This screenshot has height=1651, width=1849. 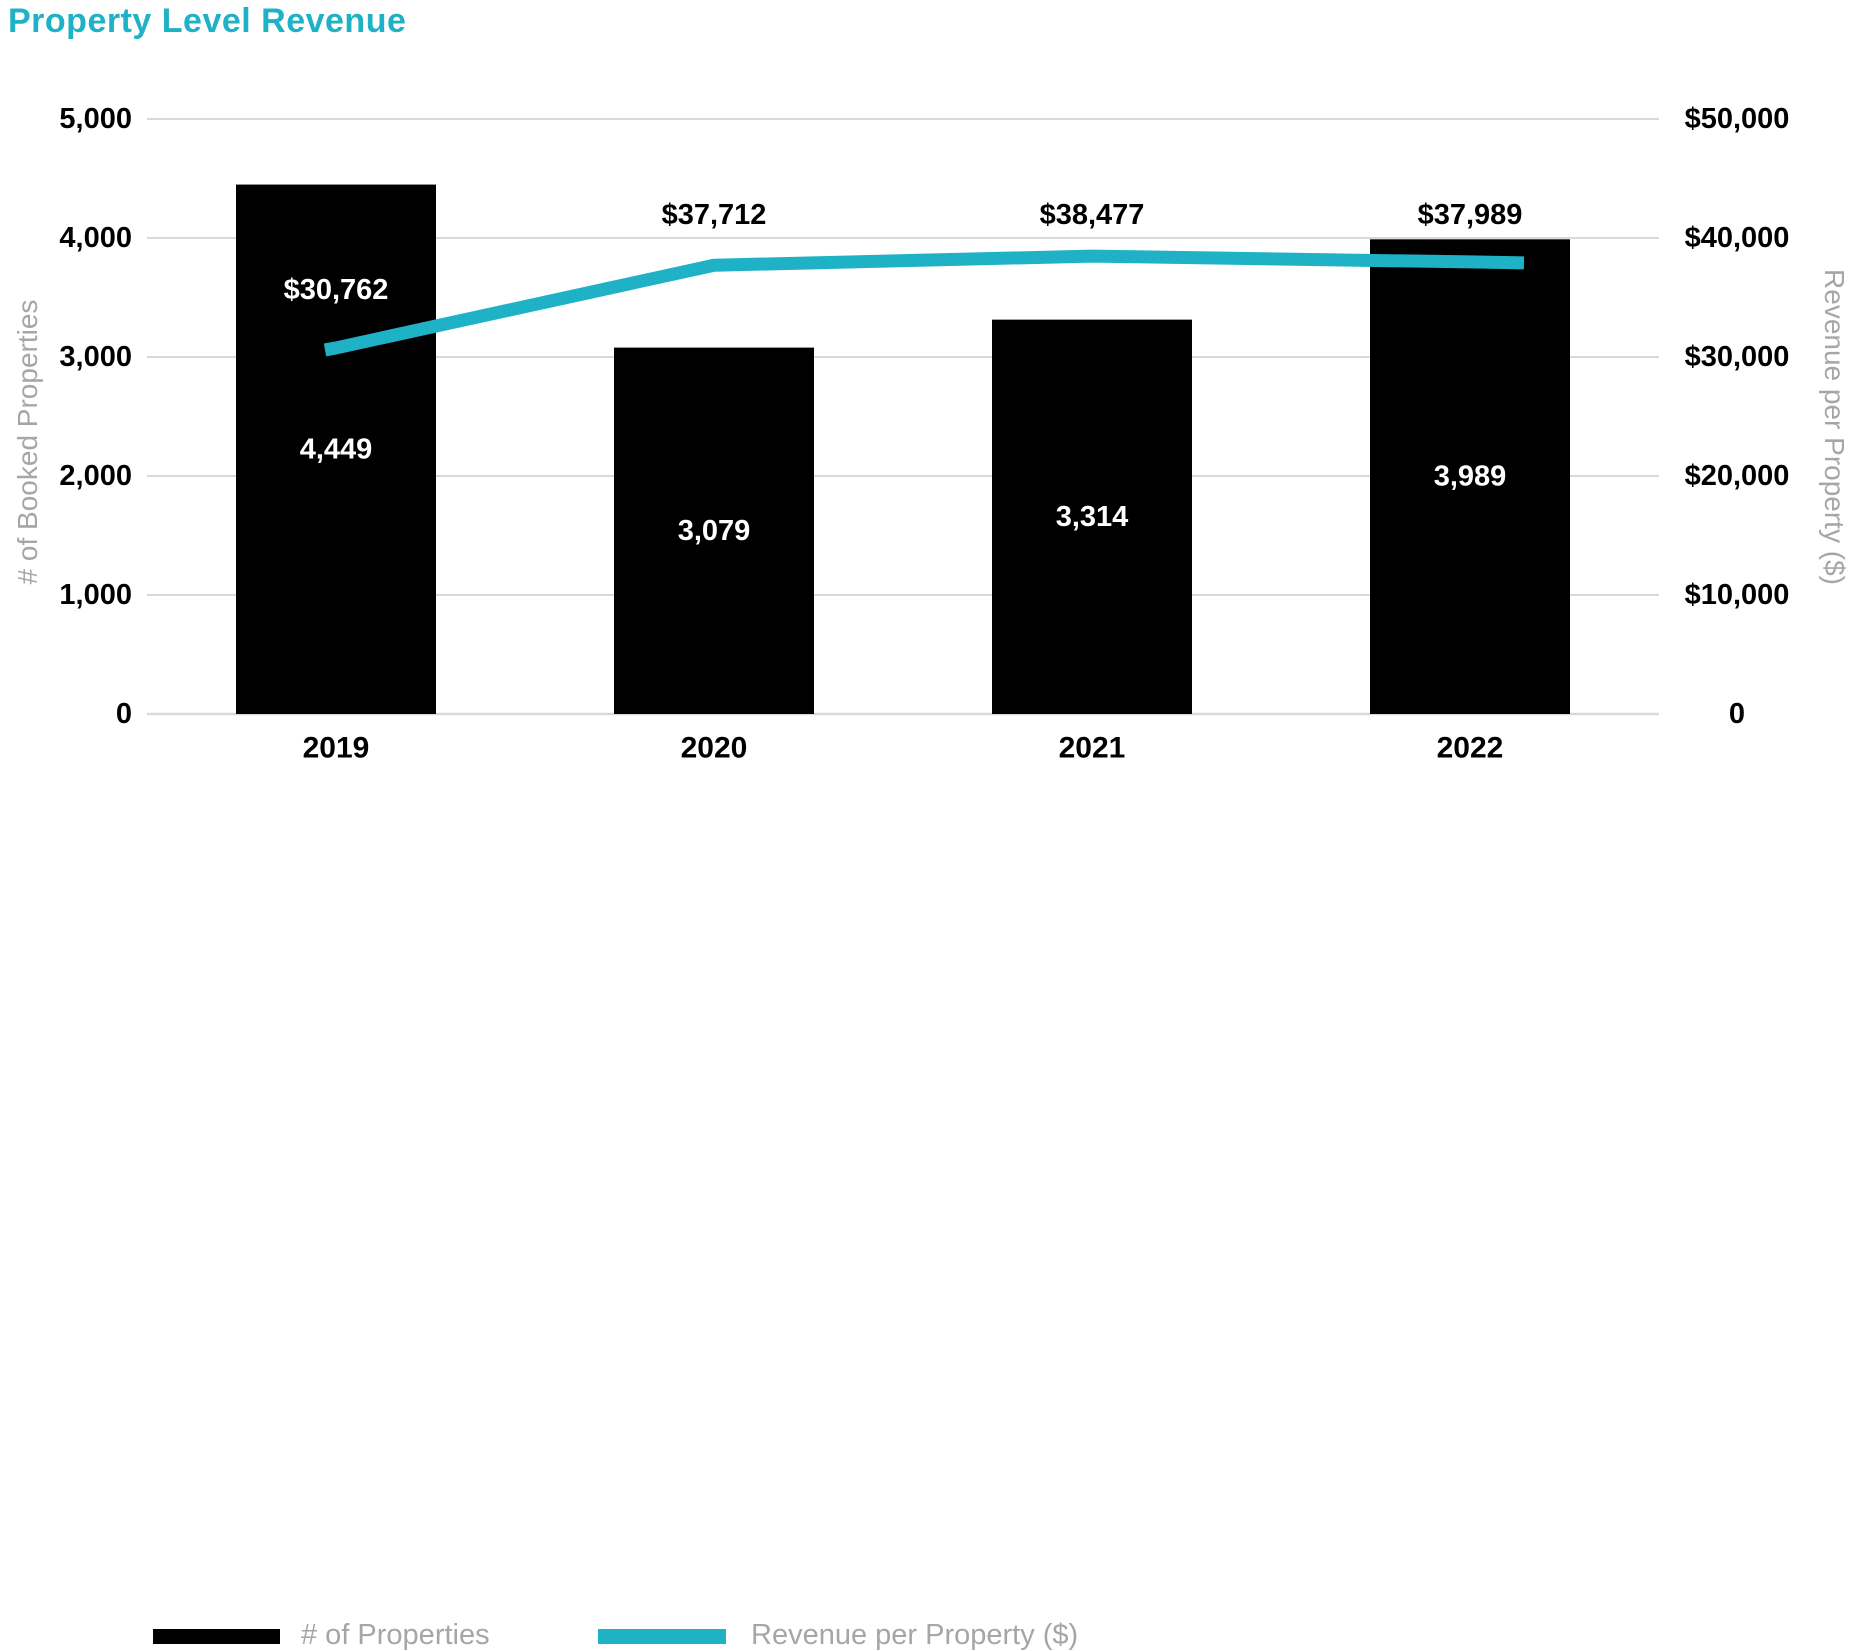 I want to click on bar-series-swatch, so click(x=216, y=1636).